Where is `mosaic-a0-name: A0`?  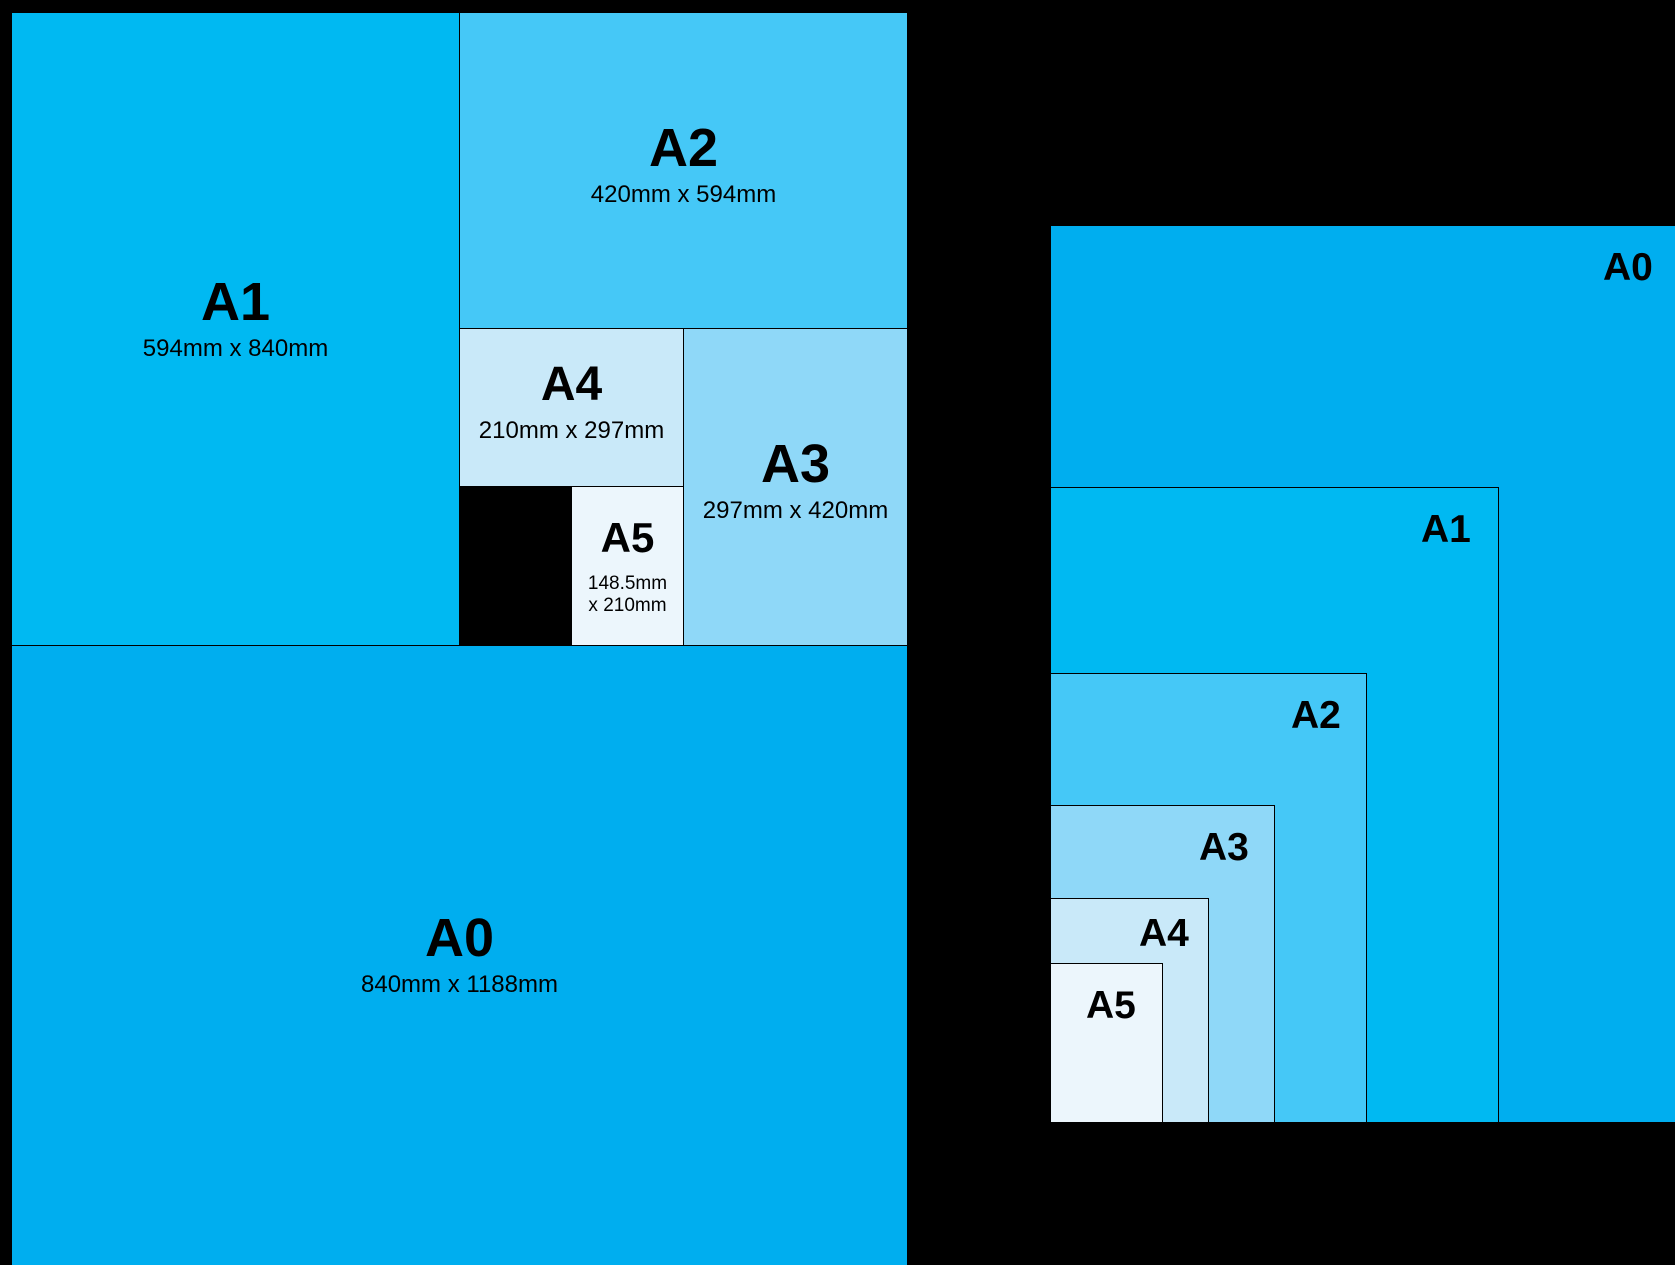
mosaic-a0-name: A0 is located at coordinates (459, 938).